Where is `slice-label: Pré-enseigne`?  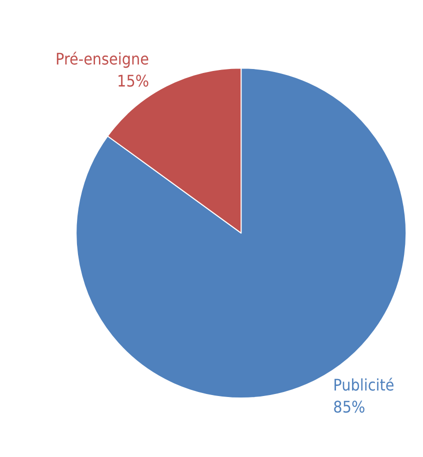
slice-label: Pré-enseigne is located at coordinates (103, 59).